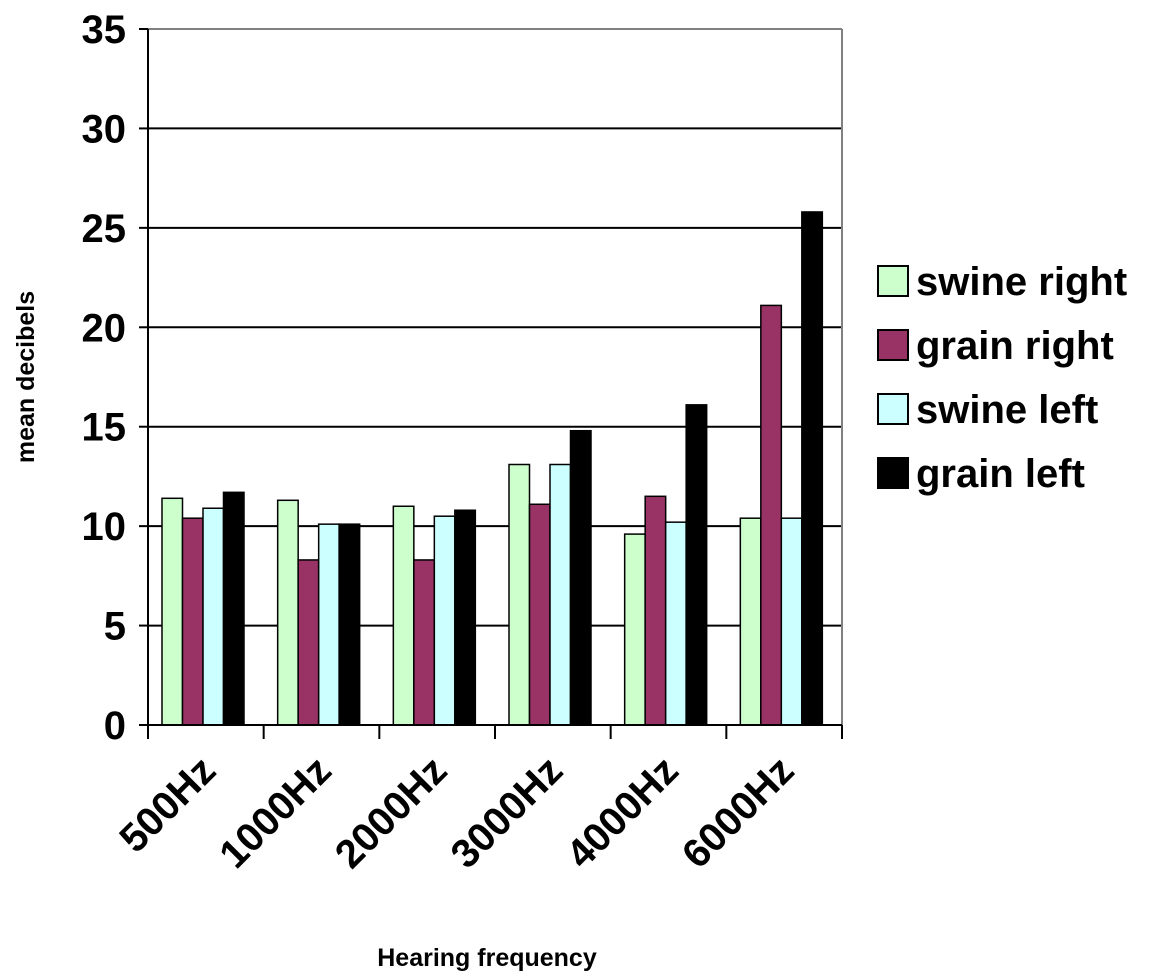 This screenshot has height=977, width=1174. Describe the element at coordinates (539, 614) in the screenshot. I see `bar-grain-right-3000Hz` at that location.